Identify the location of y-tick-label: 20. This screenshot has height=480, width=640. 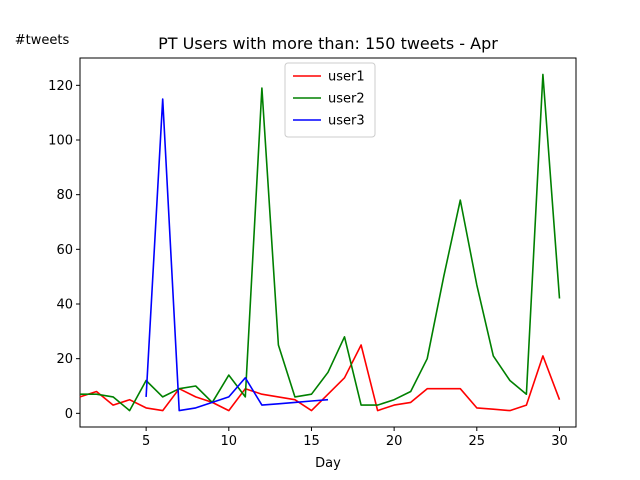
(64, 359).